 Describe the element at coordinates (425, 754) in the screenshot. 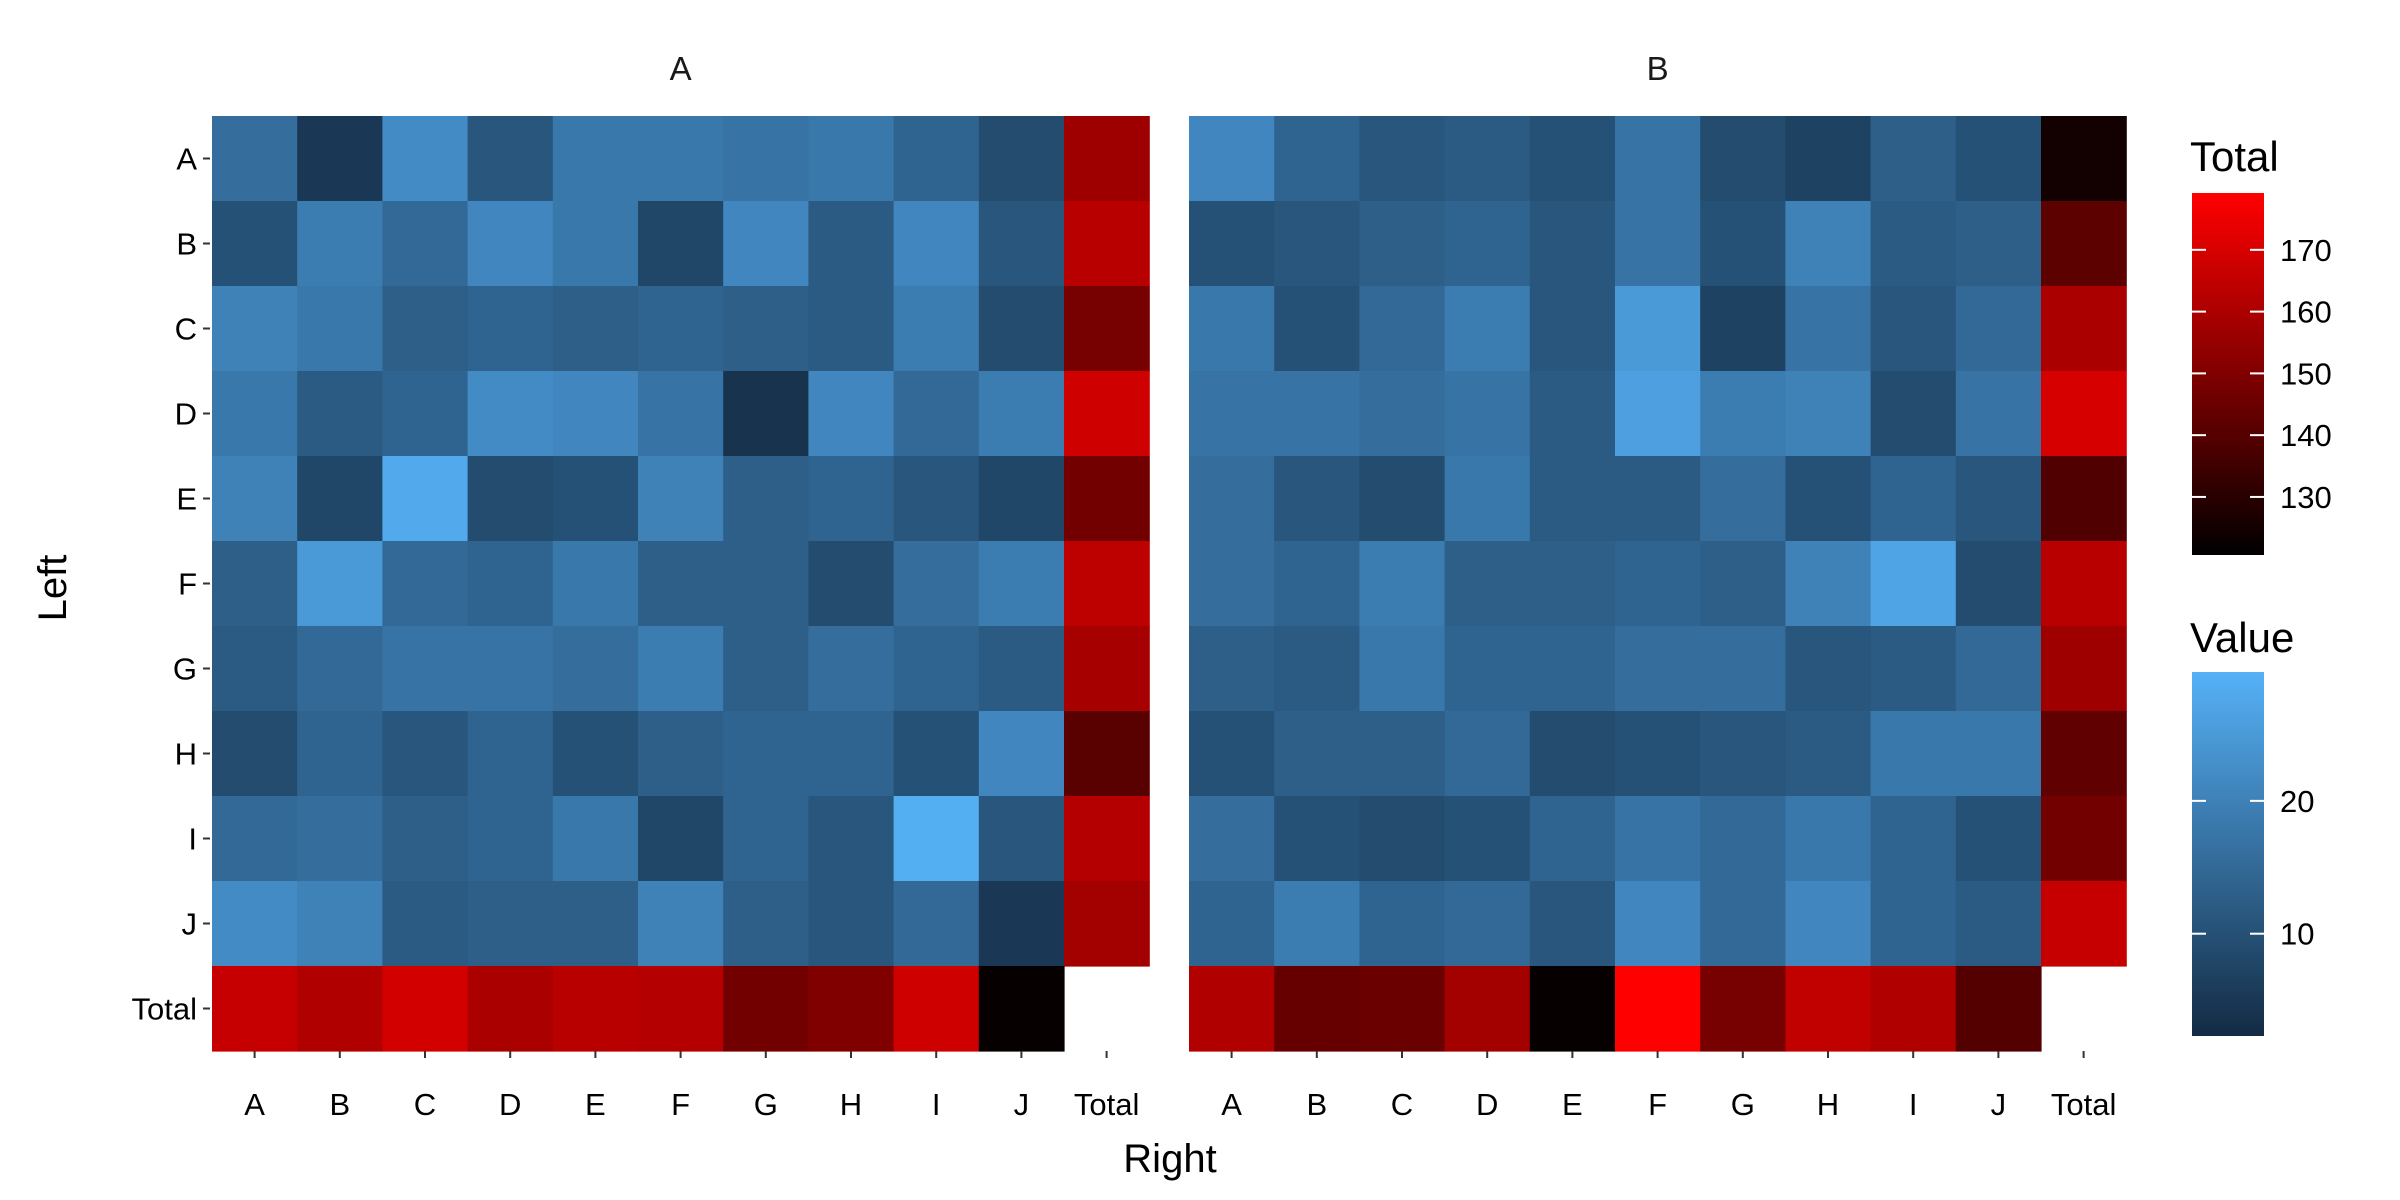

I see `cell-H-C` at that location.